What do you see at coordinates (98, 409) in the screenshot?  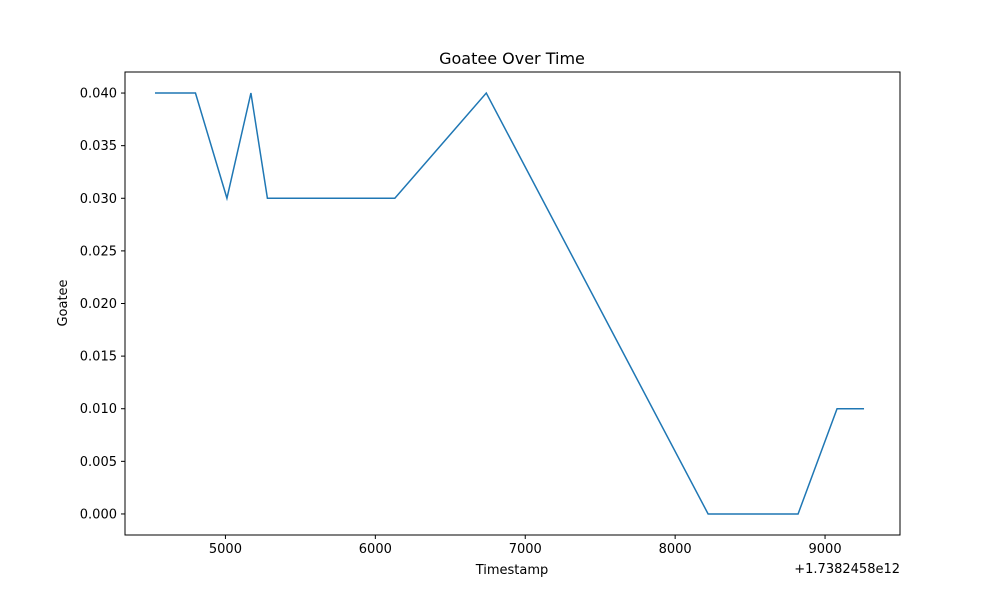 I see `y-tick-label: 0.010` at bounding box center [98, 409].